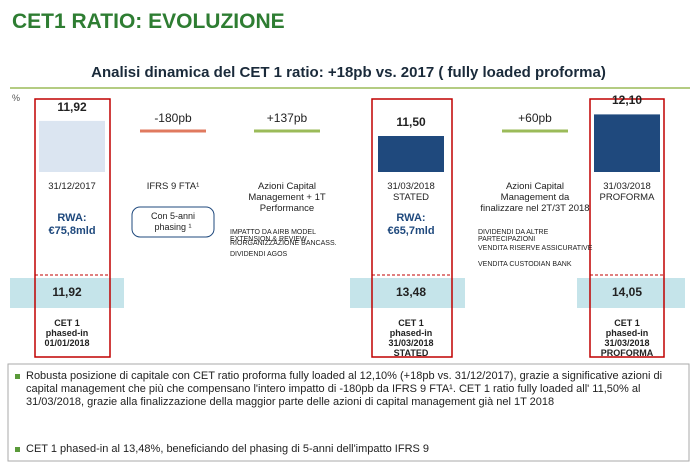 This screenshot has height=467, width=697. What do you see at coordinates (72, 106) in the screenshot?
I see `value-label: 11,92` at bounding box center [72, 106].